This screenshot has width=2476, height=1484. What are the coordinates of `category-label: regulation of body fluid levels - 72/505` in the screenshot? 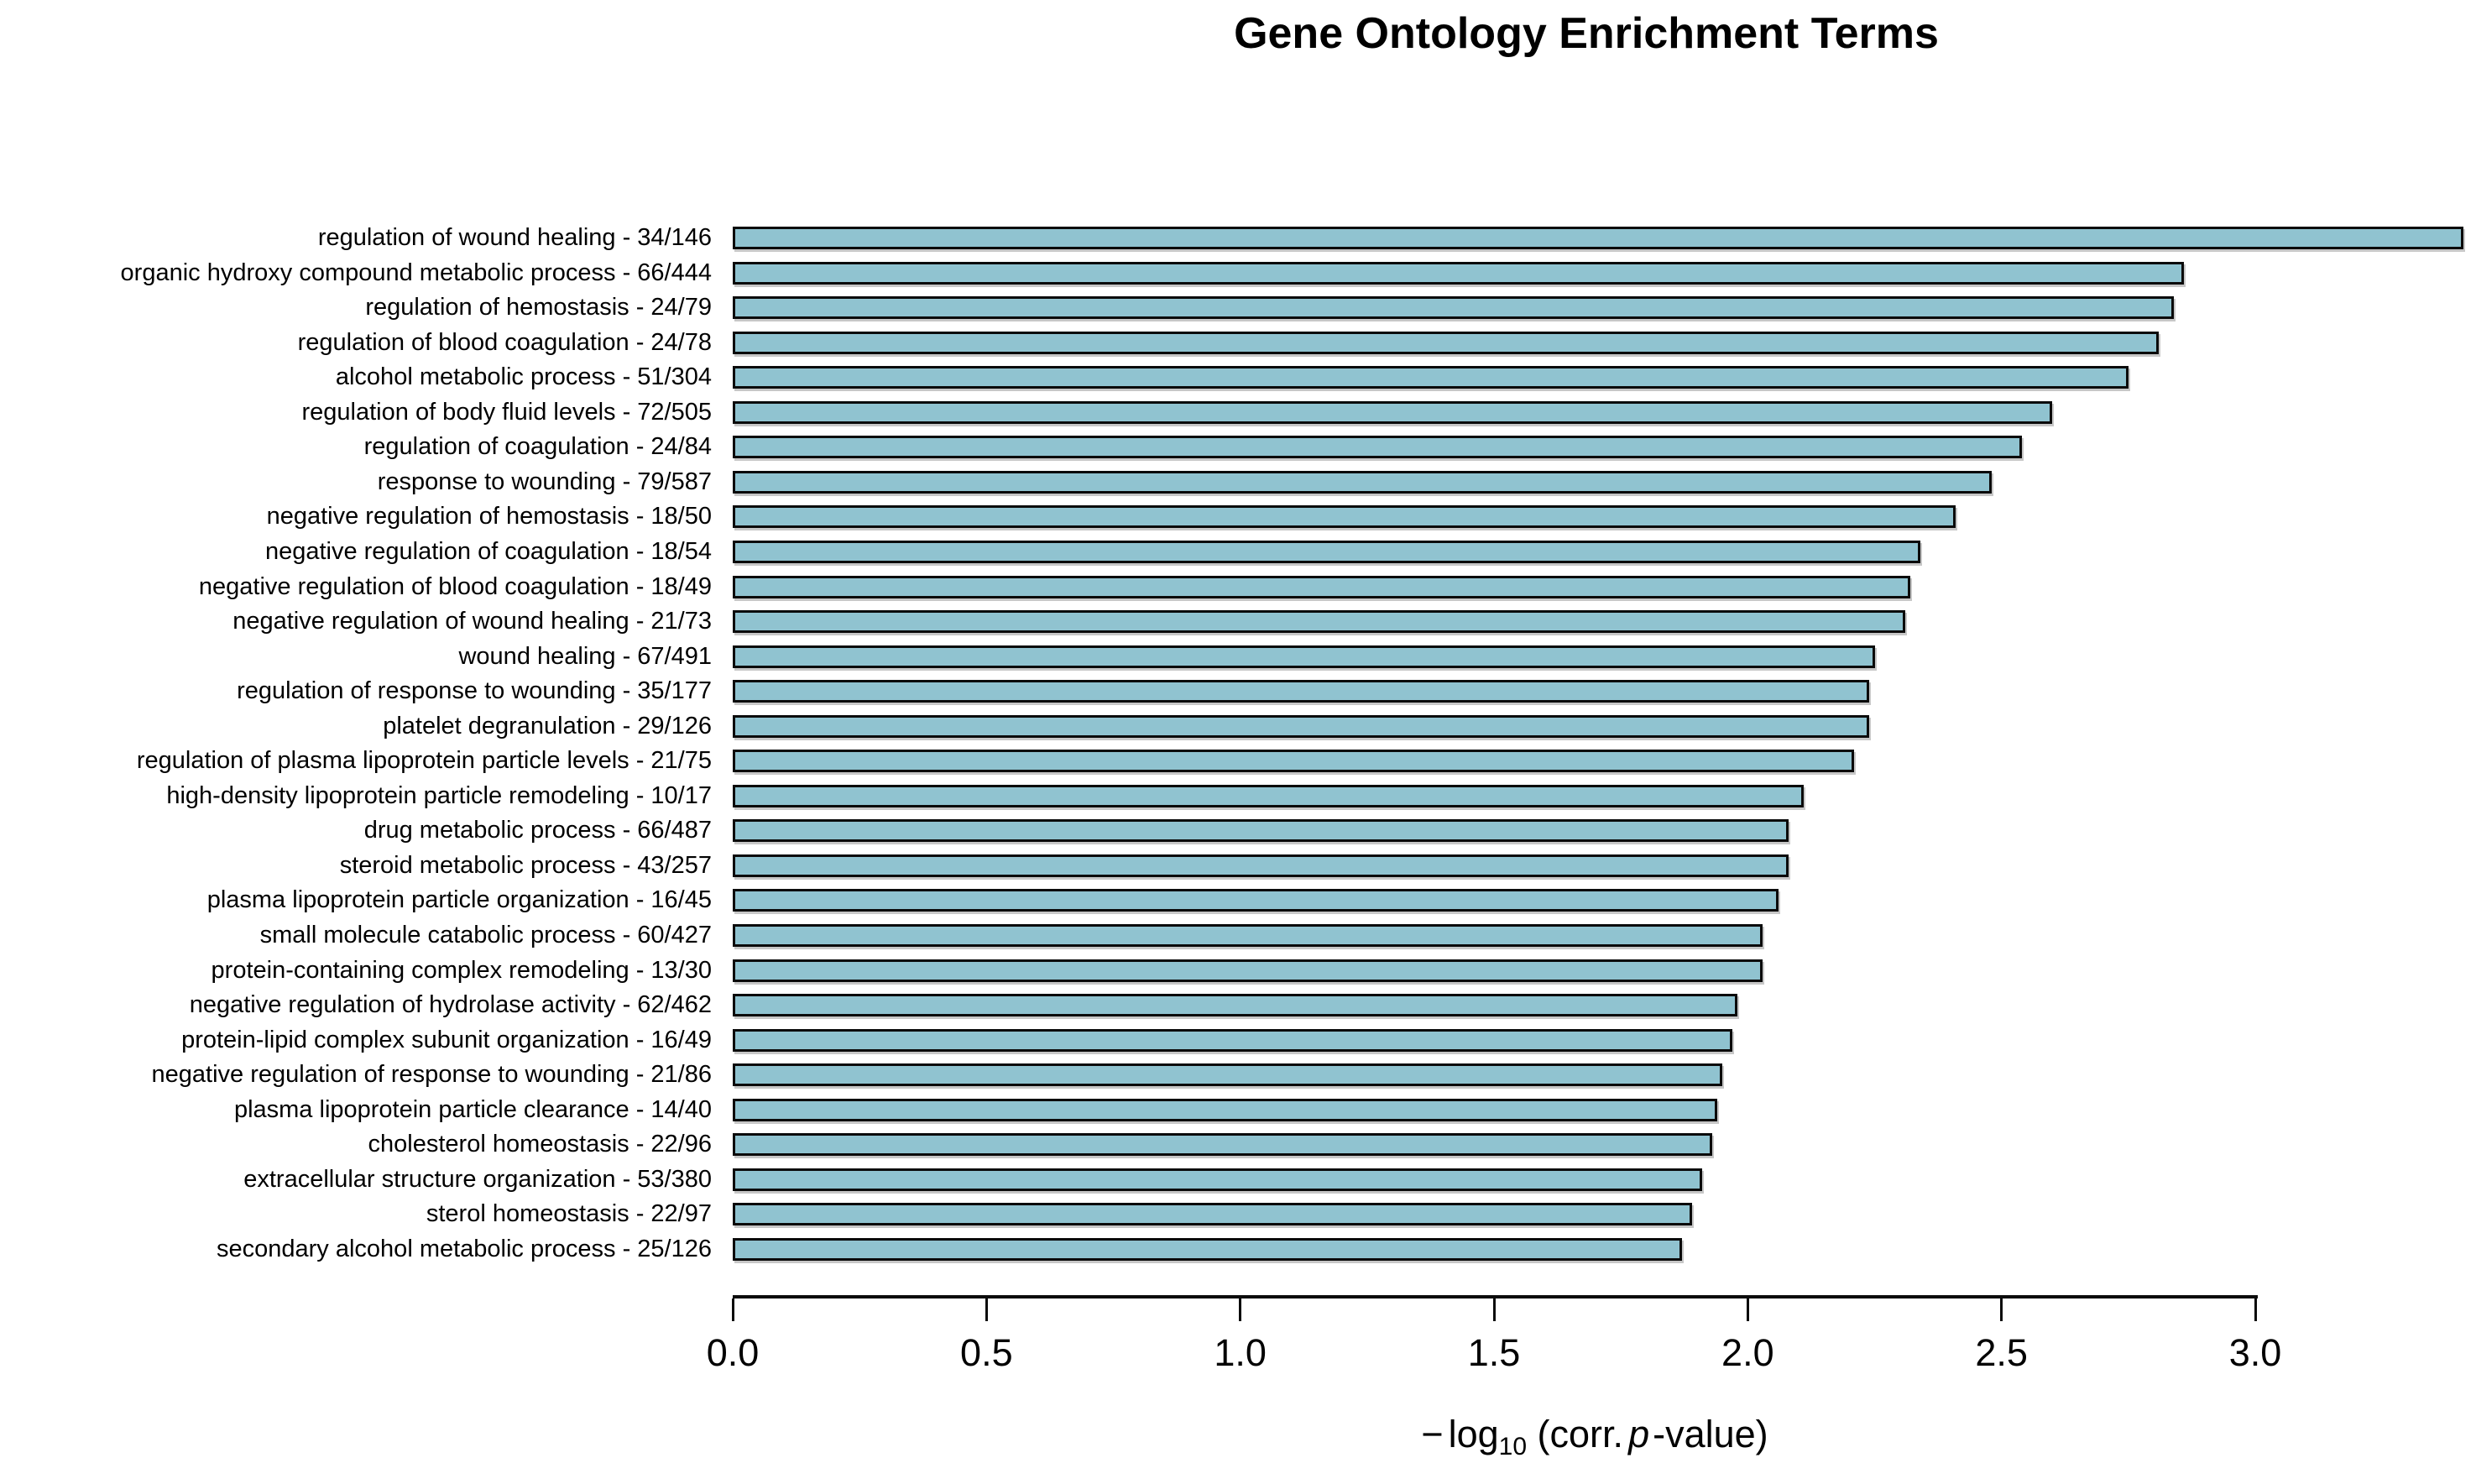 It's located at (506, 412).